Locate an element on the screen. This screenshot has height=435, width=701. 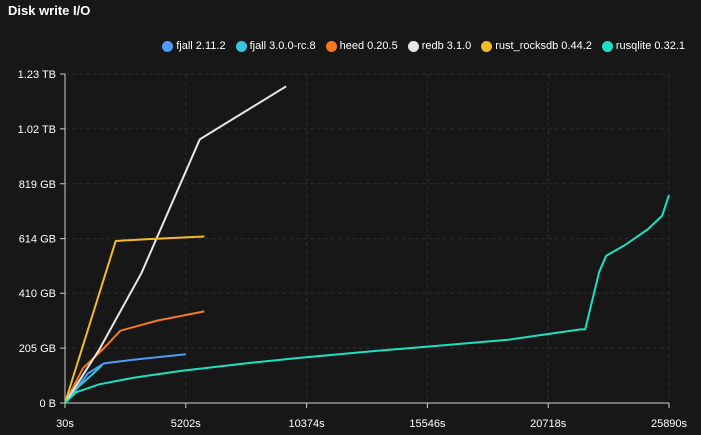
chart-title: Disk write I/O is located at coordinates (49, 10).